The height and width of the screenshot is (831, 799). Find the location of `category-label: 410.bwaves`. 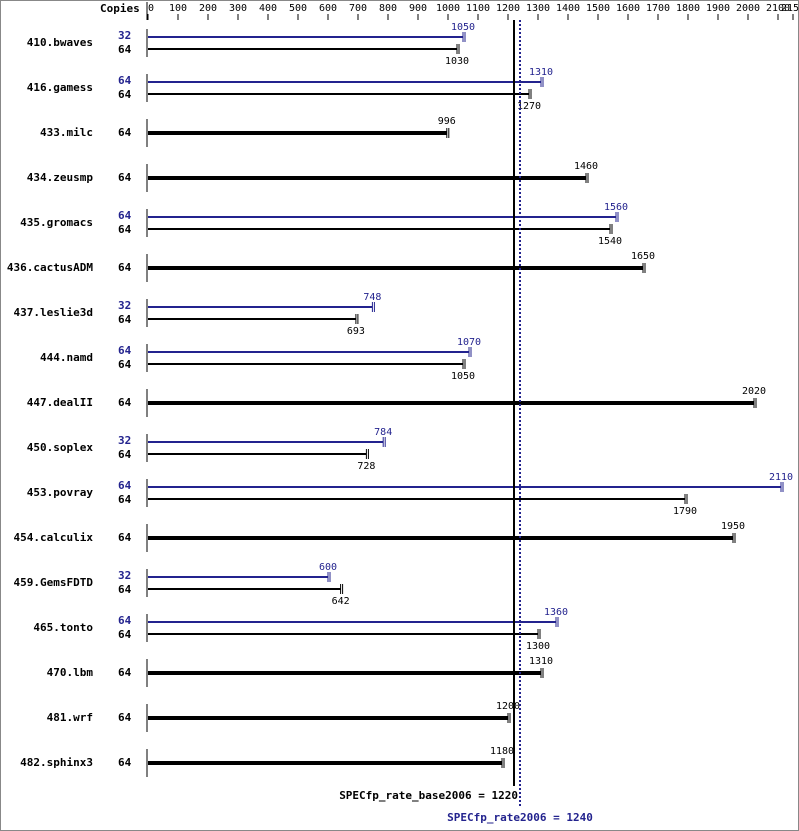

category-label: 410.bwaves is located at coordinates (60, 42).